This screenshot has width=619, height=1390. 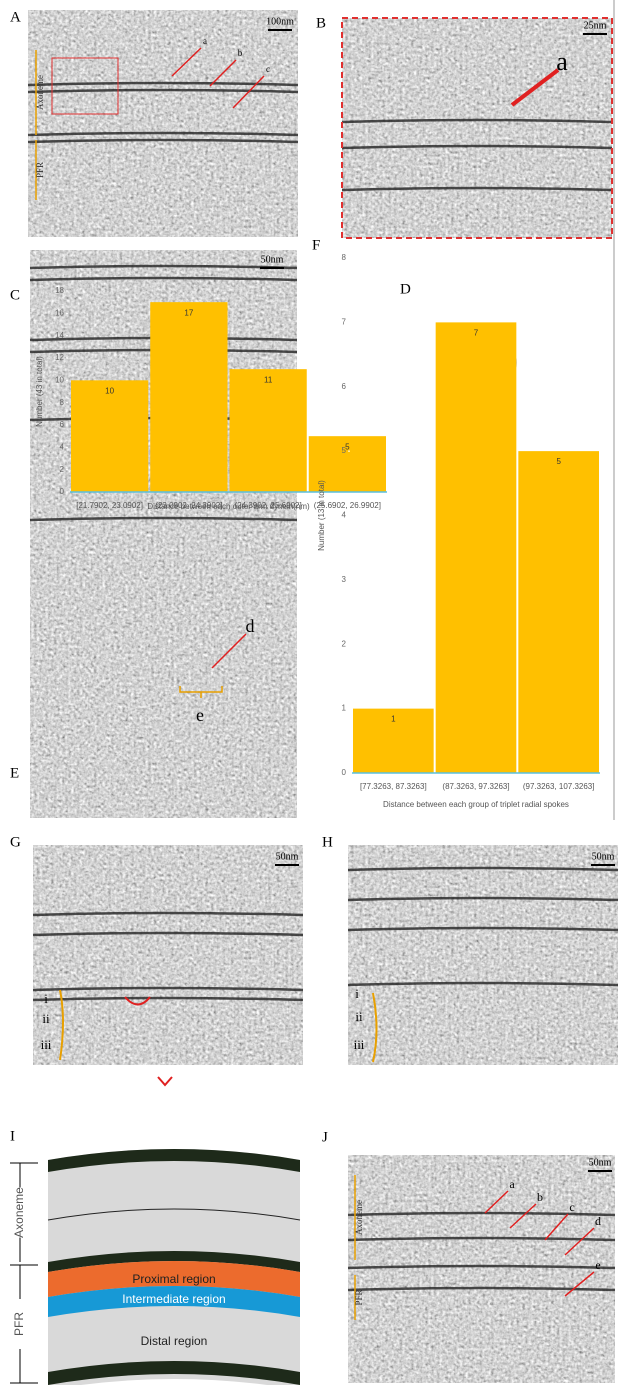 I want to click on panel-label: D, so click(x=405, y=289).